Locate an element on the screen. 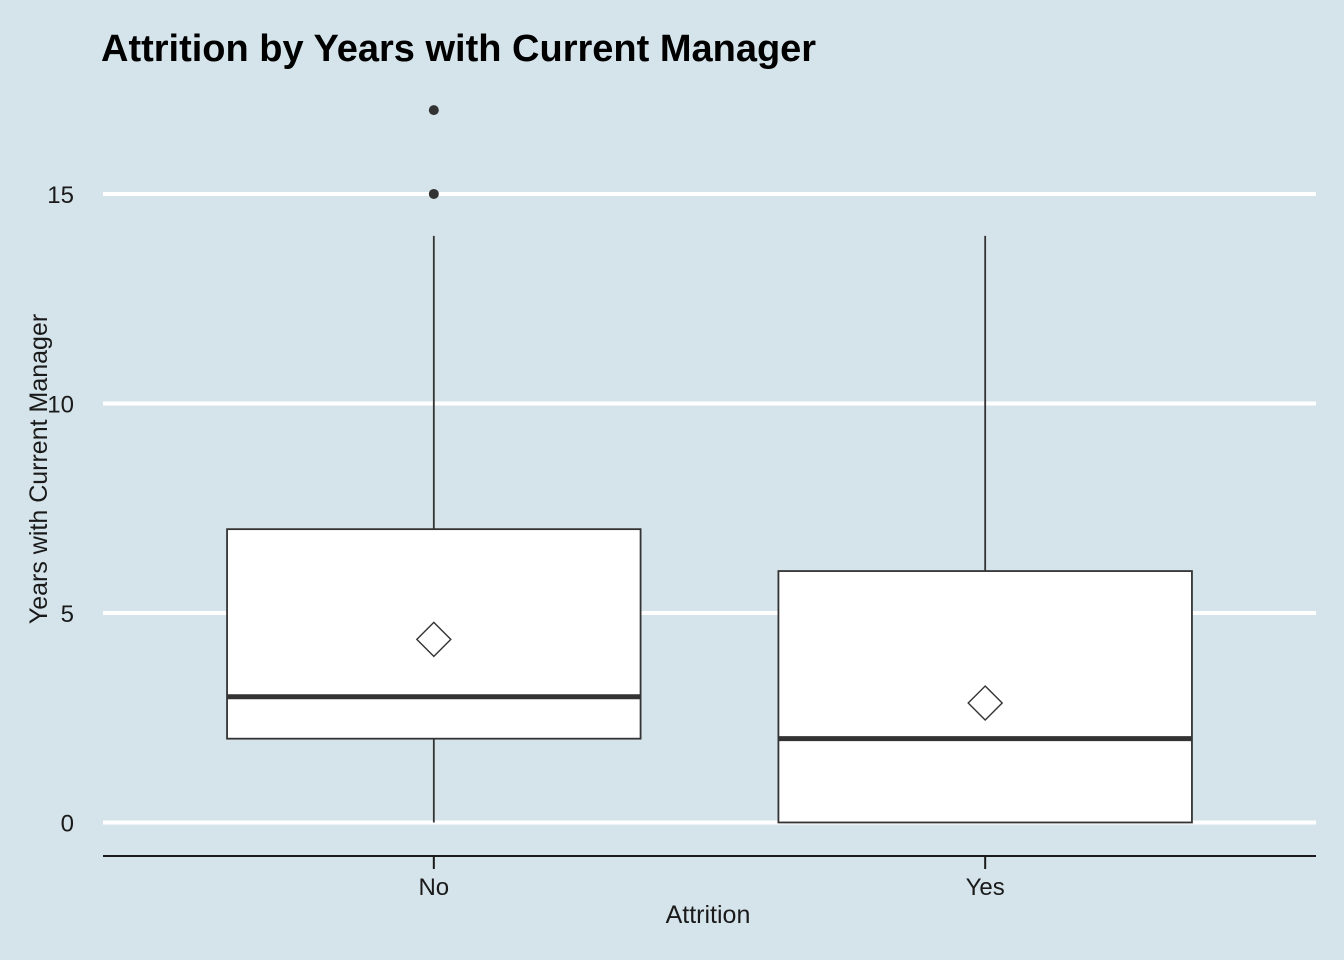 The height and width of the screenshot is (960, 1344). y-tick-label-5: 5 is located at coordinates (67, 614).